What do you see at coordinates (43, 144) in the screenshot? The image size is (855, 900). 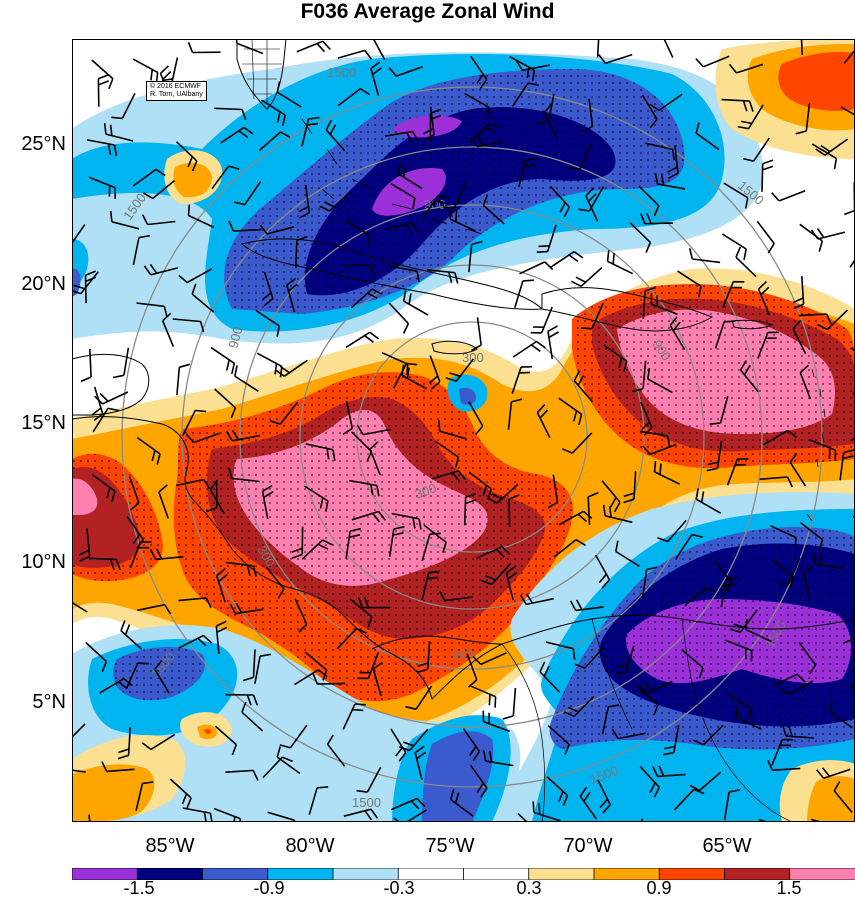 I see `lat-label-25n: 25°N` at bounding box center [43, 144].